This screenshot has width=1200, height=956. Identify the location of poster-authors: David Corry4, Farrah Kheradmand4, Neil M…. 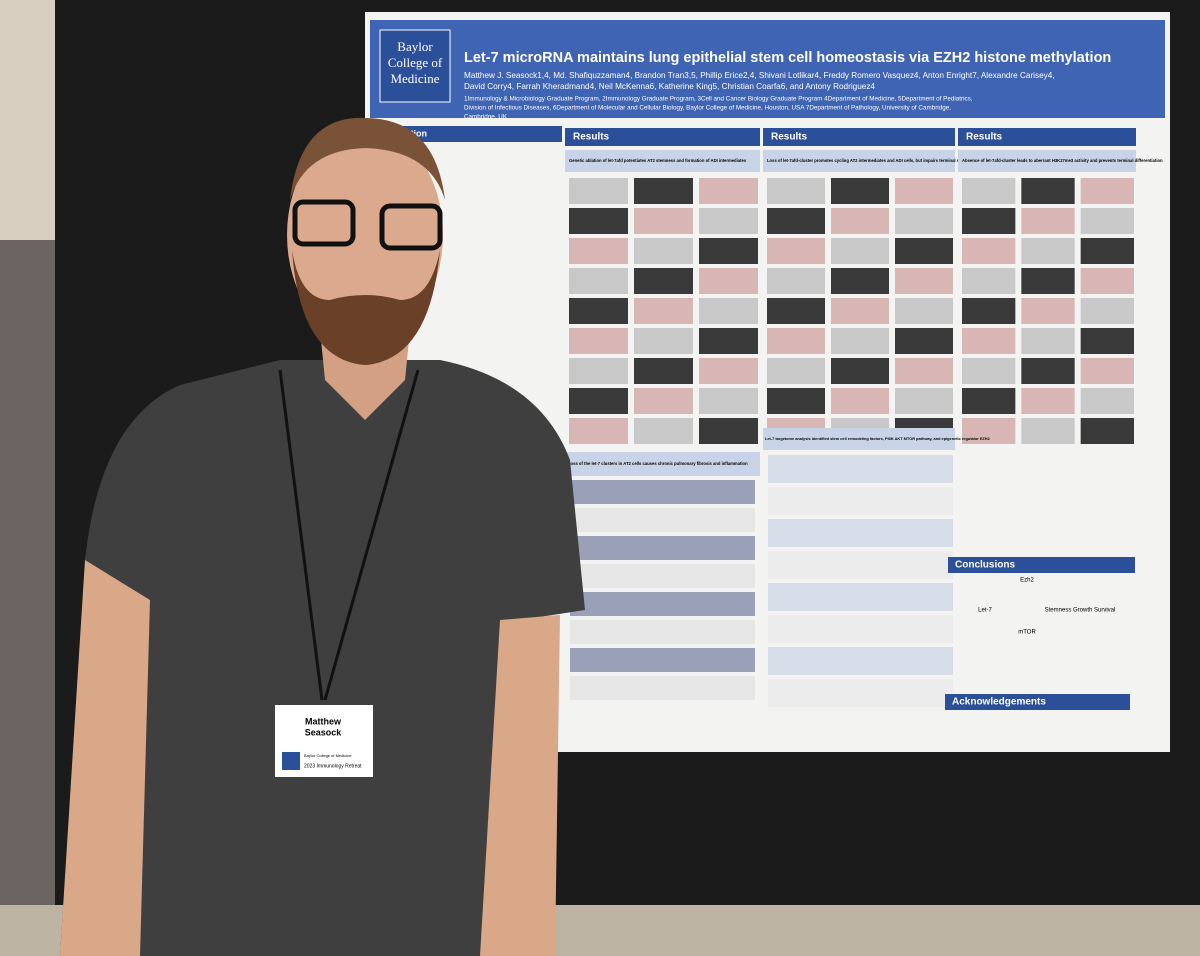
(669, 86).